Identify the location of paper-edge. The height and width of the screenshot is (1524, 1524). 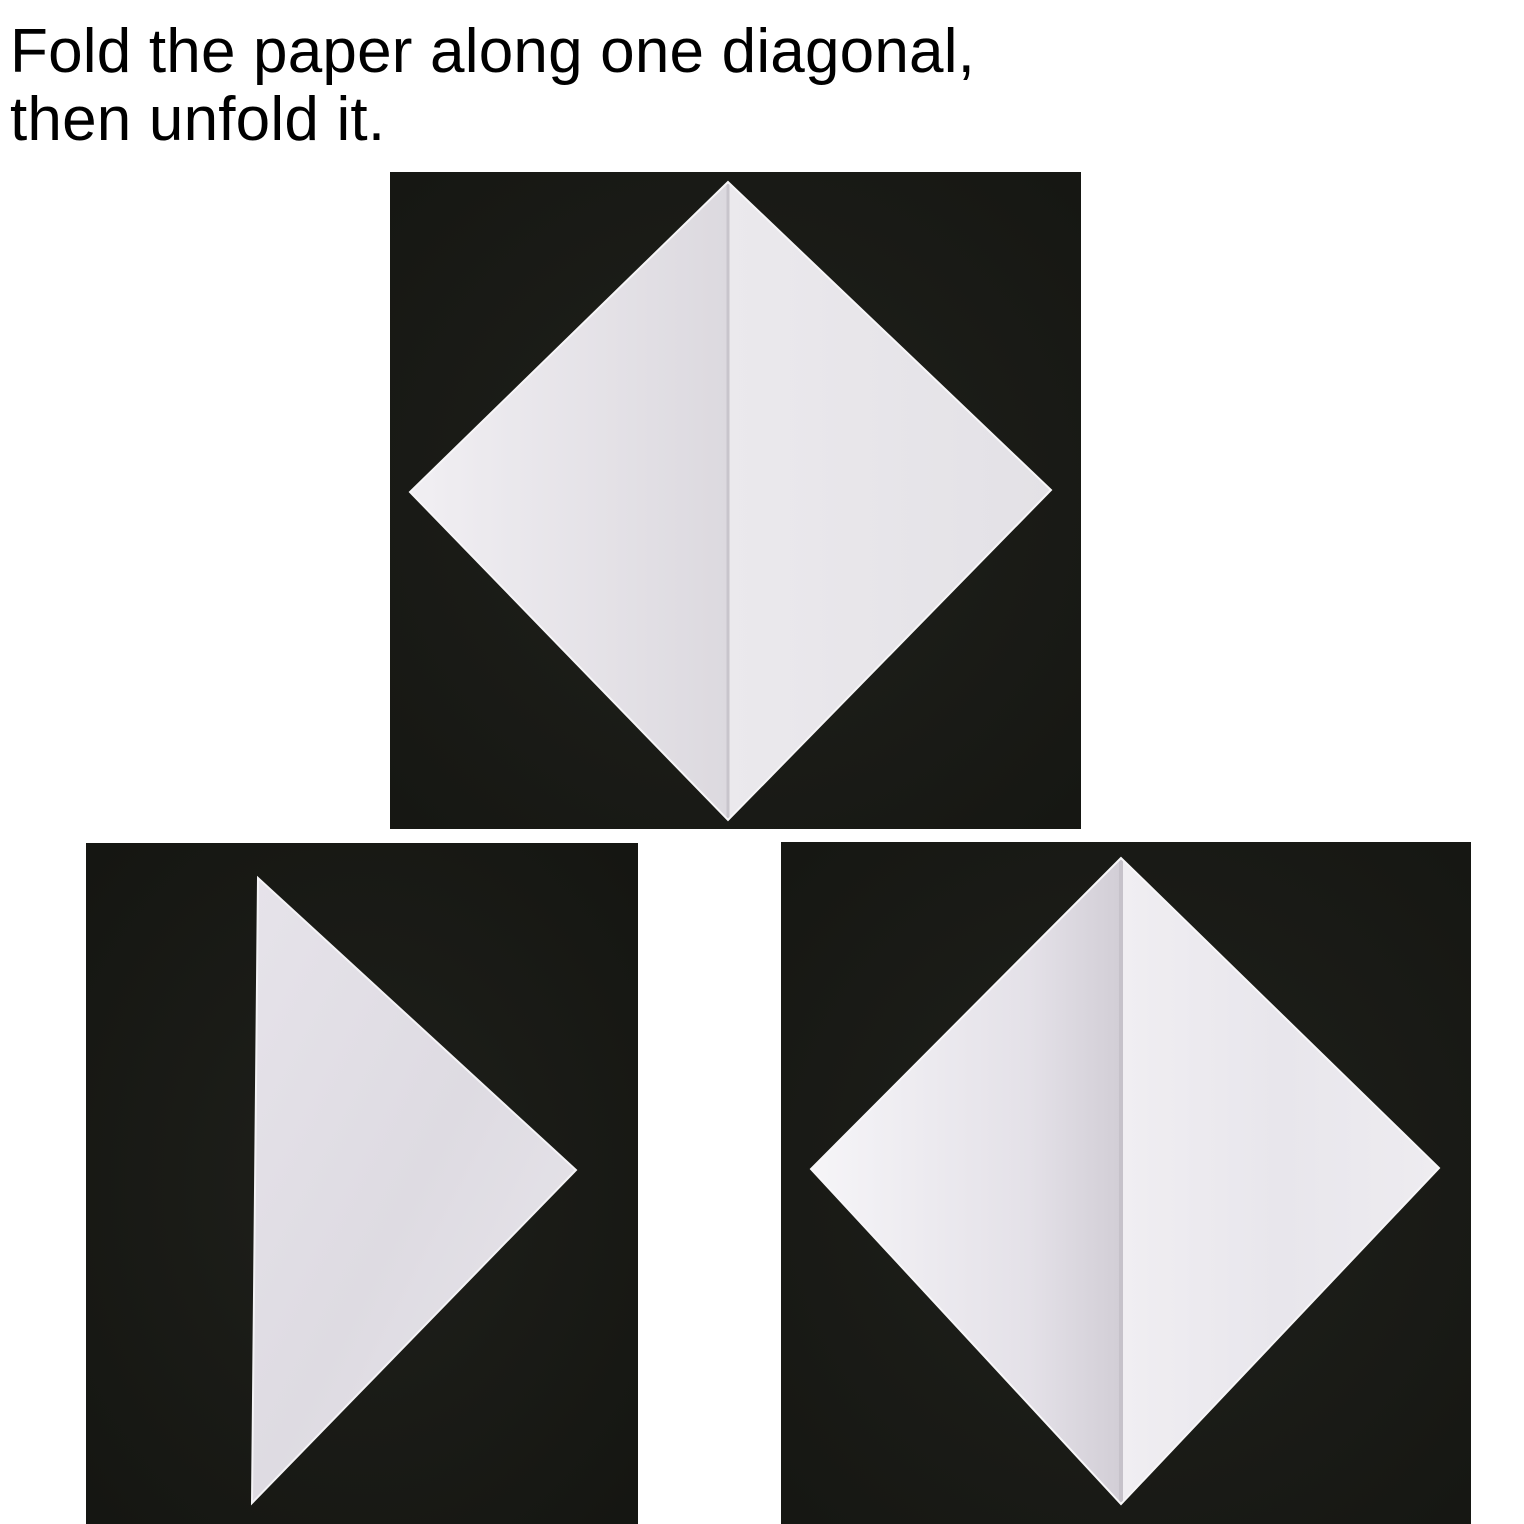
(414, 1190).